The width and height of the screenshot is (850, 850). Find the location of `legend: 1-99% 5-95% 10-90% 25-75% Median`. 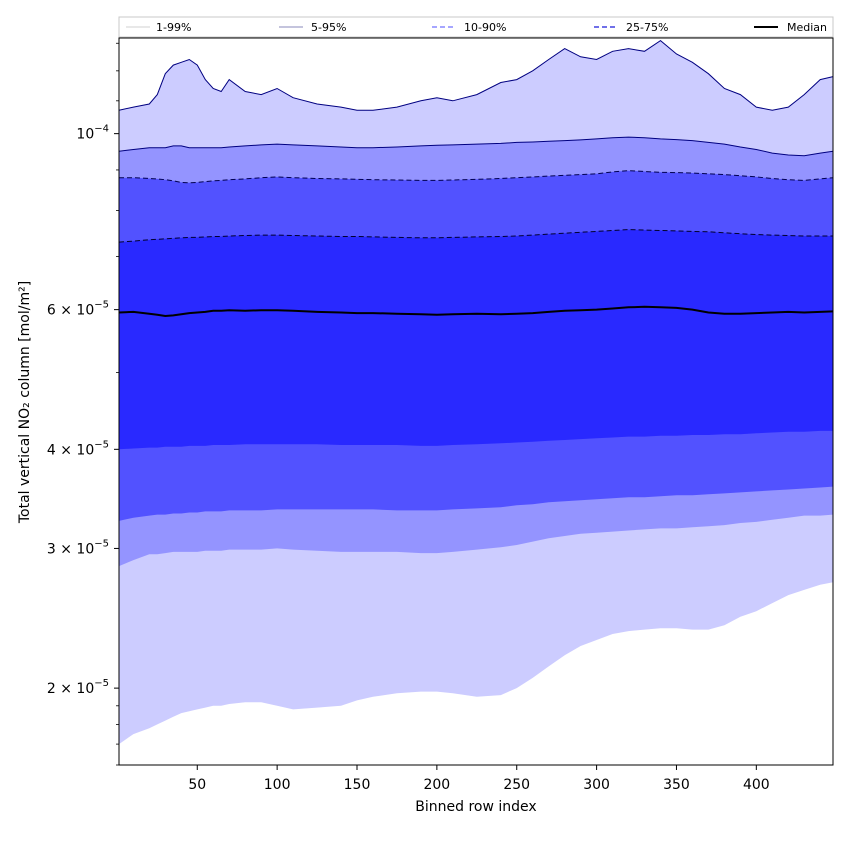

legend: 1-99% 5-95% 10-90% 25-75% Median is located at coordinates (476, 27).